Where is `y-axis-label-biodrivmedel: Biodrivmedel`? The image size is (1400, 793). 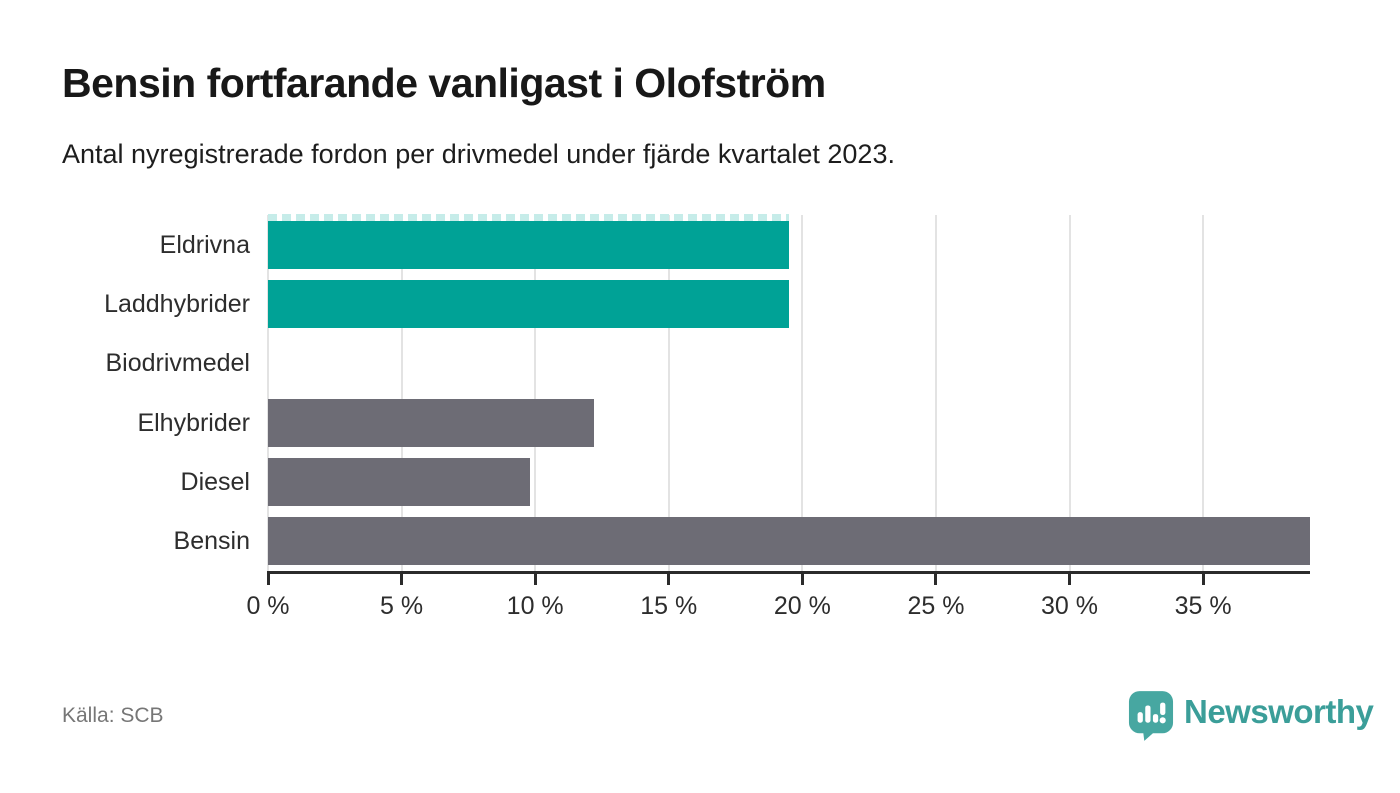 y-axis-label-biodrivmedel: Biodrivmedel is located at coordinates (177, 363).